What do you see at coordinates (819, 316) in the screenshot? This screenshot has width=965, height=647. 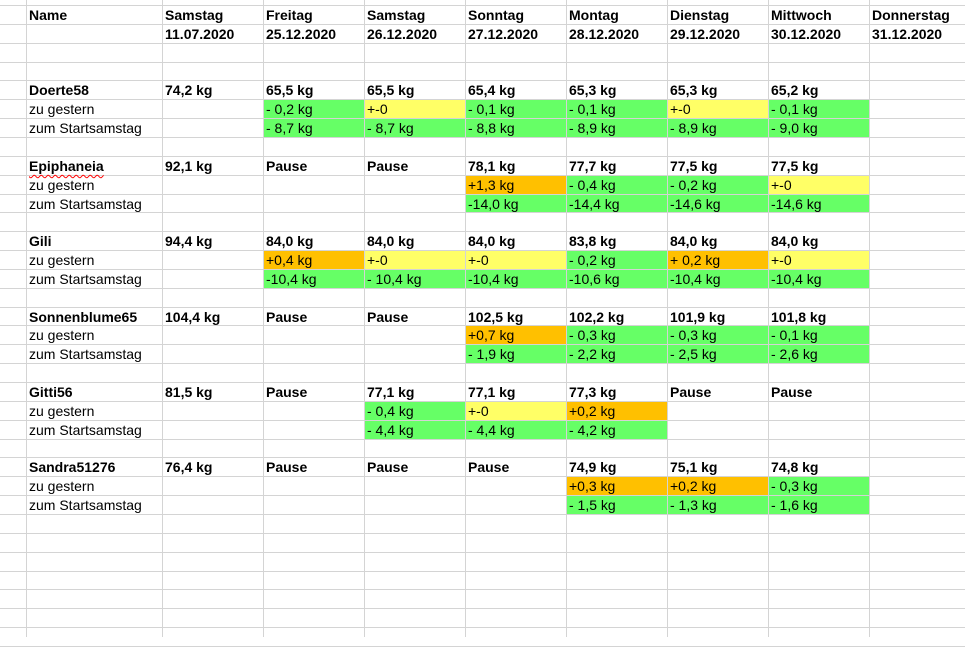 I see `weight-cell: 101,8 kg` at bounding box center [819, 316].